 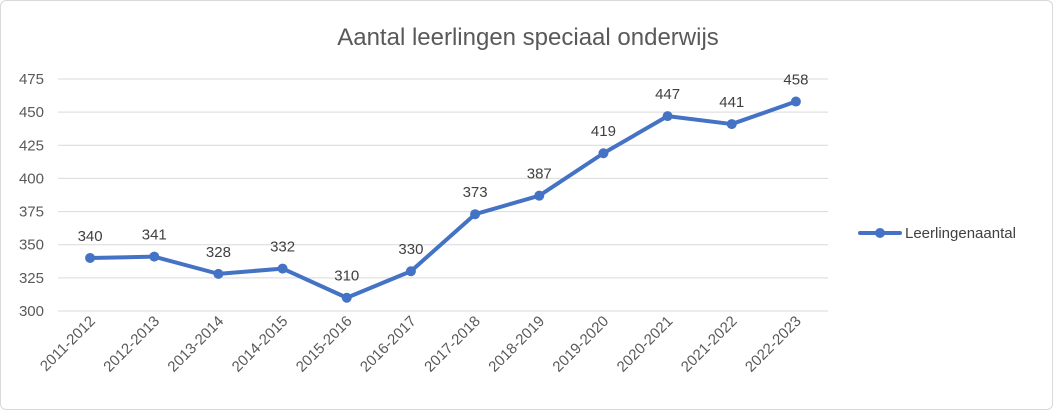 What do you see at coordinates (260, 344) in the screenshot?
I see `x-tick-label: 2014-2015` at bounding box center [260, 344].